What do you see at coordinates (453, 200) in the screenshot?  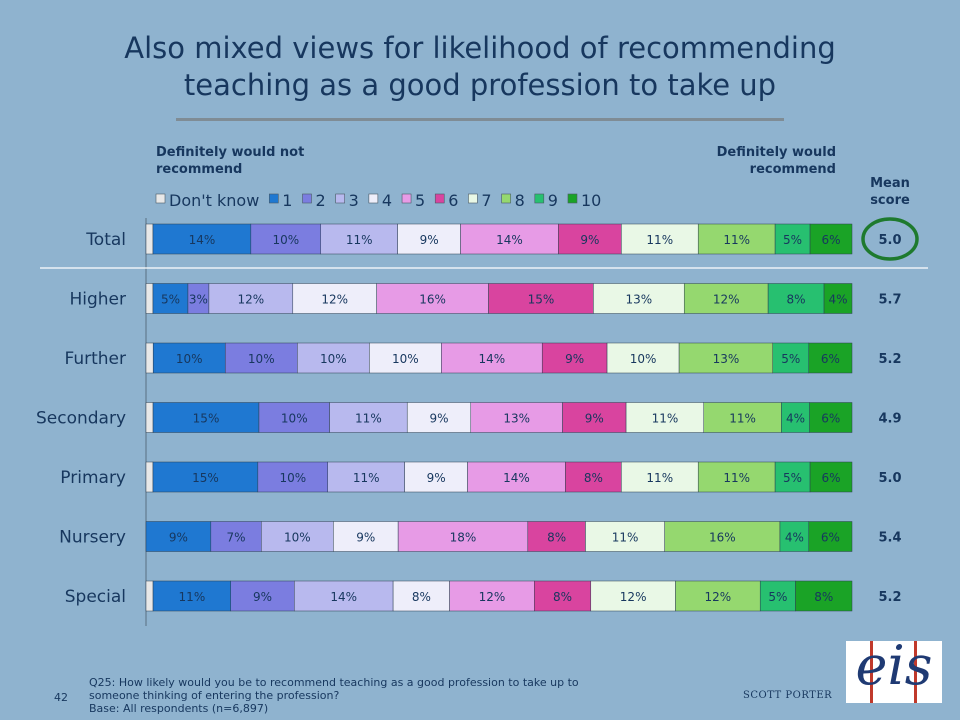 I see `legend-label-6: 6` at bounding box center [453, 200].